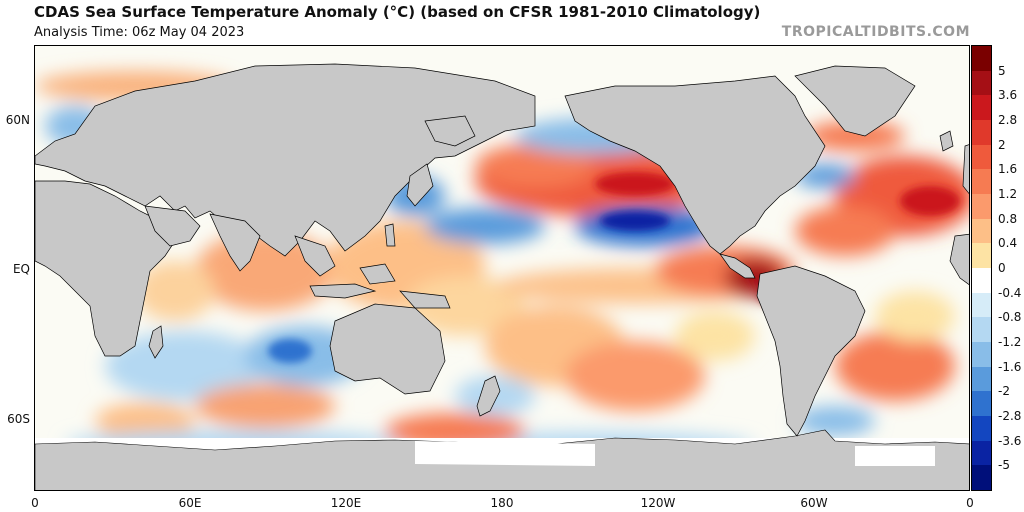 This screenshot has width=1024, height=512. Describe the element at coordinates (1008, 194) in the screenshot. I see `colorbar-label: 1.2` at that location.